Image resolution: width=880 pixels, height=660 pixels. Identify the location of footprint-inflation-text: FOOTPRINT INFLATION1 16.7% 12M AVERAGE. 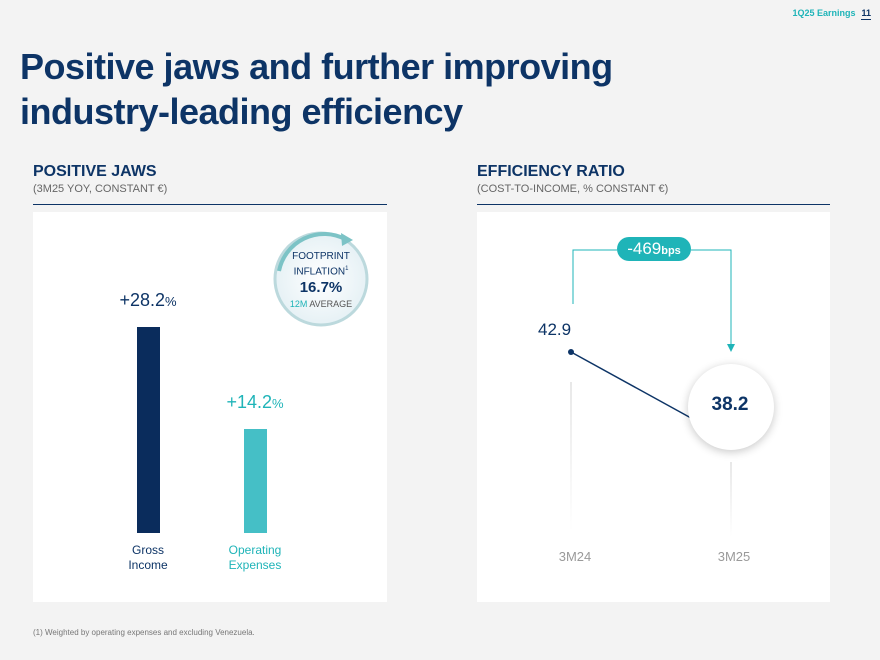
(321, 280).